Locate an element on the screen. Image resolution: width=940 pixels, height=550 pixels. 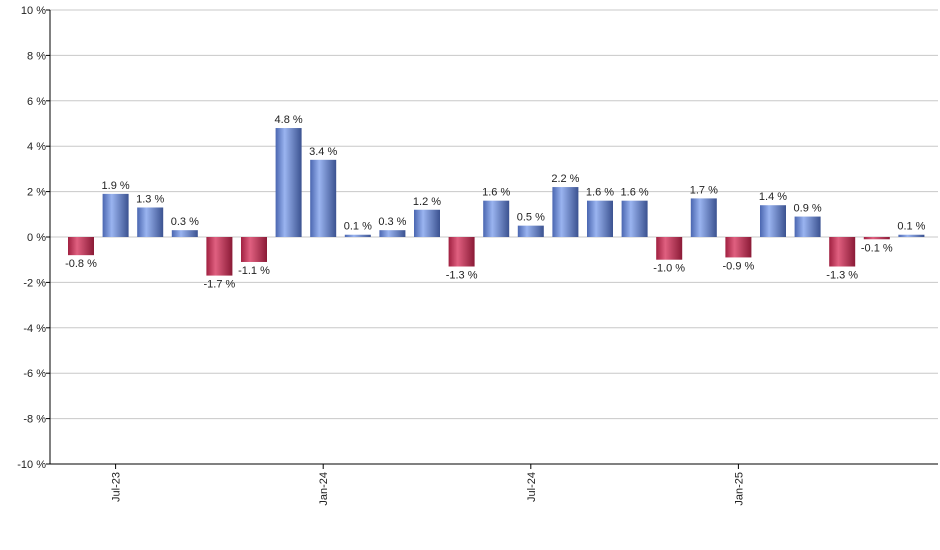
bar-data-label: 4.8 % is located at coordinates (289, 120).